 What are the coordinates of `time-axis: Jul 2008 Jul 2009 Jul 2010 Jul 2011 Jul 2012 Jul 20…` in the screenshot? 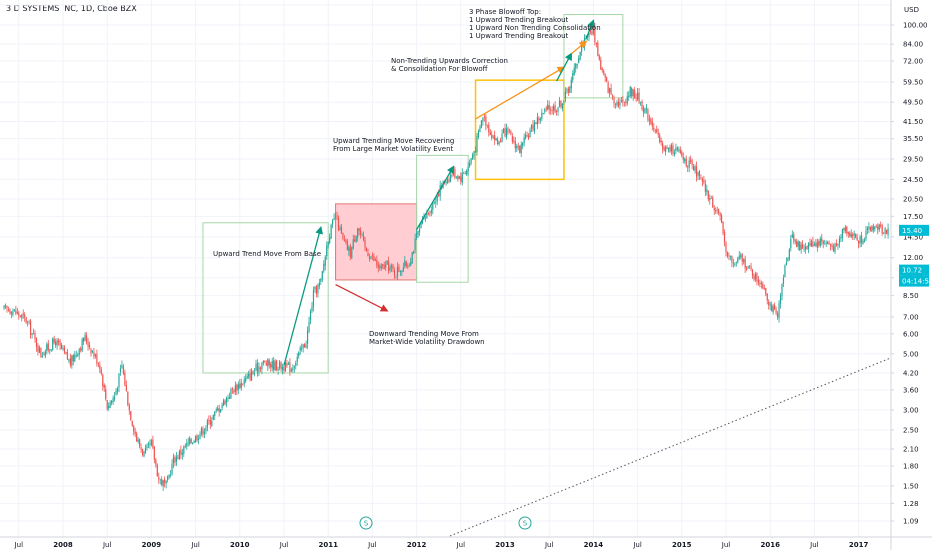 It's located at (441, 545).